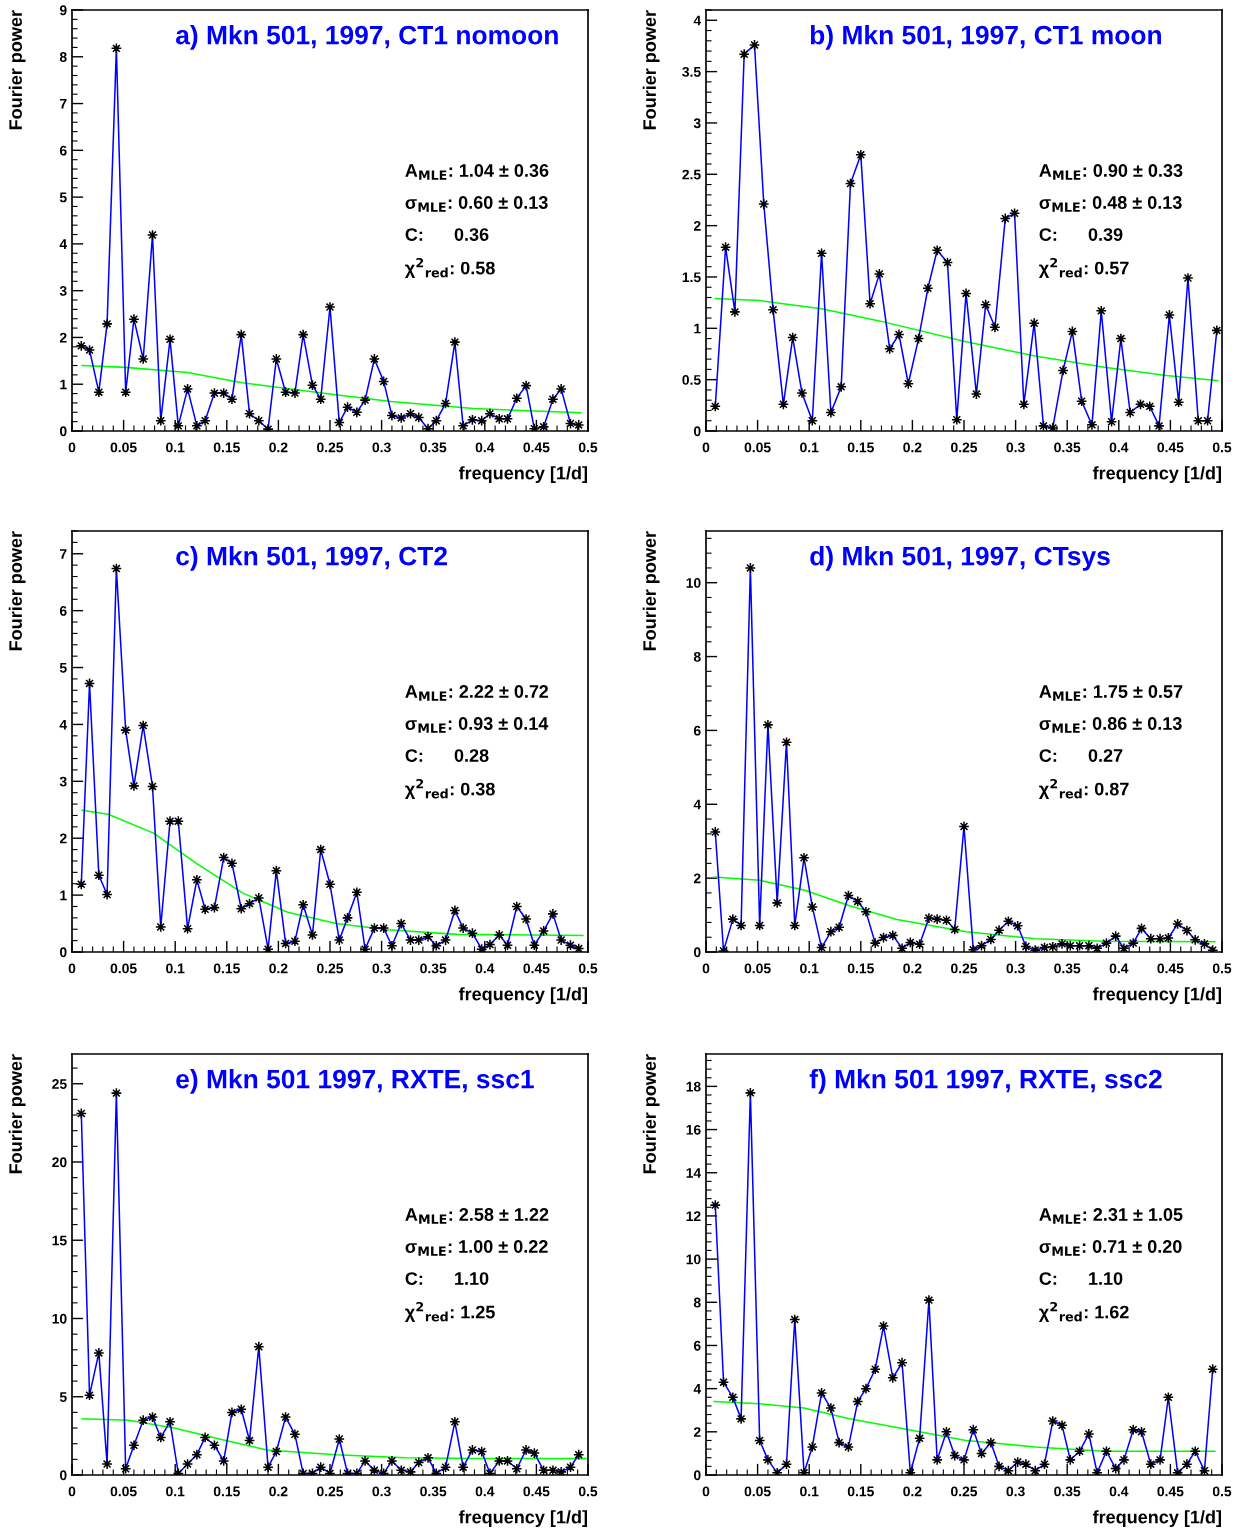  What do you see at coordinates (447, 755) in the screenshot?
I see `annotation: C: 0.28` at bounding box center [447, 755].